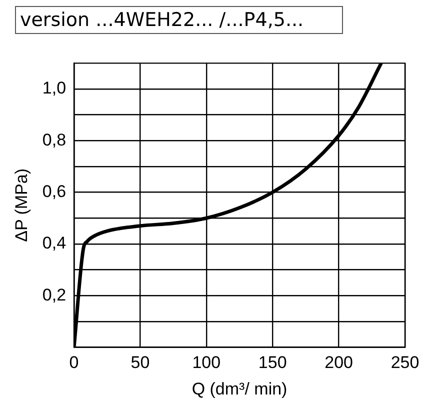 This screenshot has height=400, width=427. I want to click on y-tick-label: 0,8, so click(54, 140).